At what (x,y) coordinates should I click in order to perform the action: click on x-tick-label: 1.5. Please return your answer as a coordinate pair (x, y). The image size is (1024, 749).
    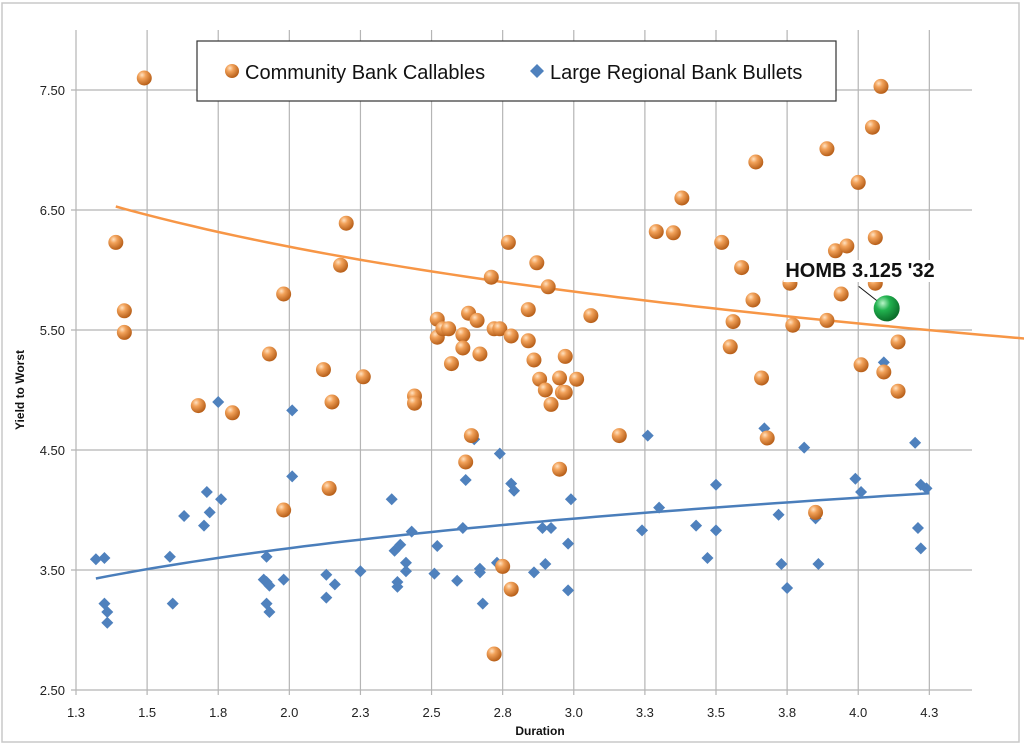
    Looking at the image, I should click on (147, 712).